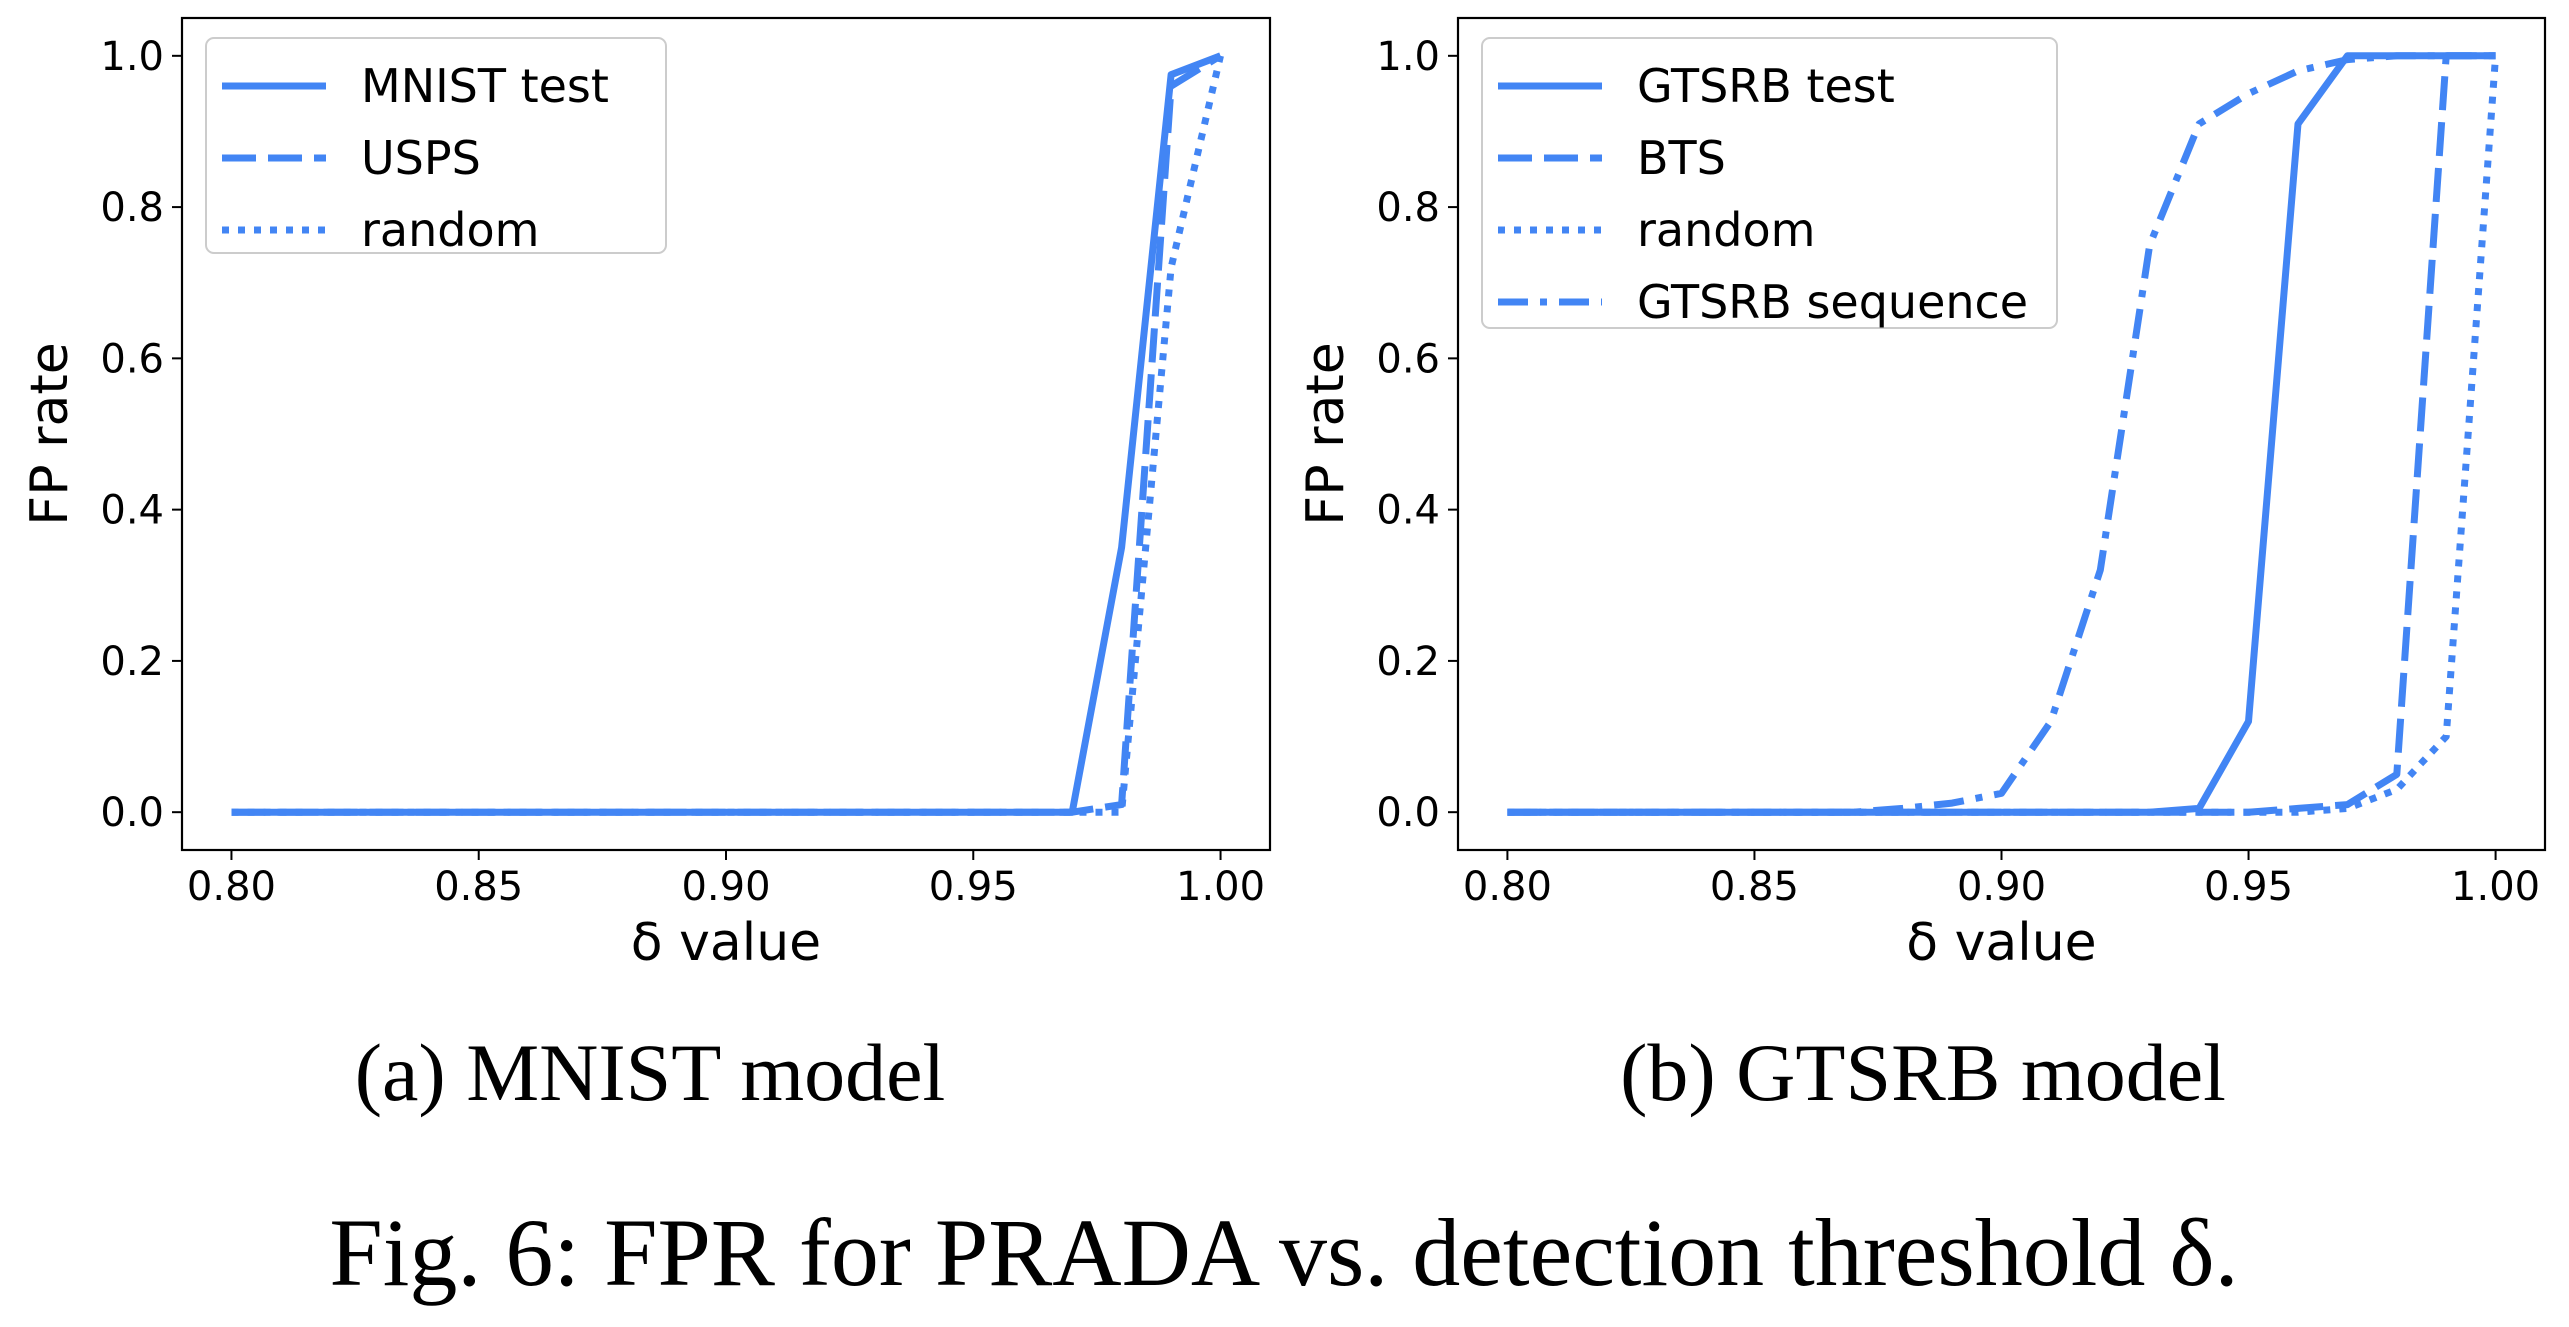 The height and width of the screenshot is (1327, 2569). I want to click on legend-label: BTS, so click(1681, 158).